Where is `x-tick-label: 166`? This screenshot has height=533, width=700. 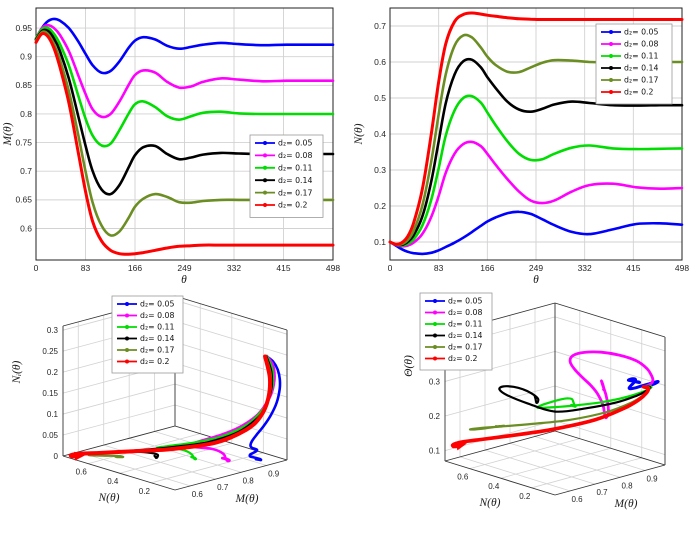
x-tick-label: 166 is located at coordinates (487, 268).